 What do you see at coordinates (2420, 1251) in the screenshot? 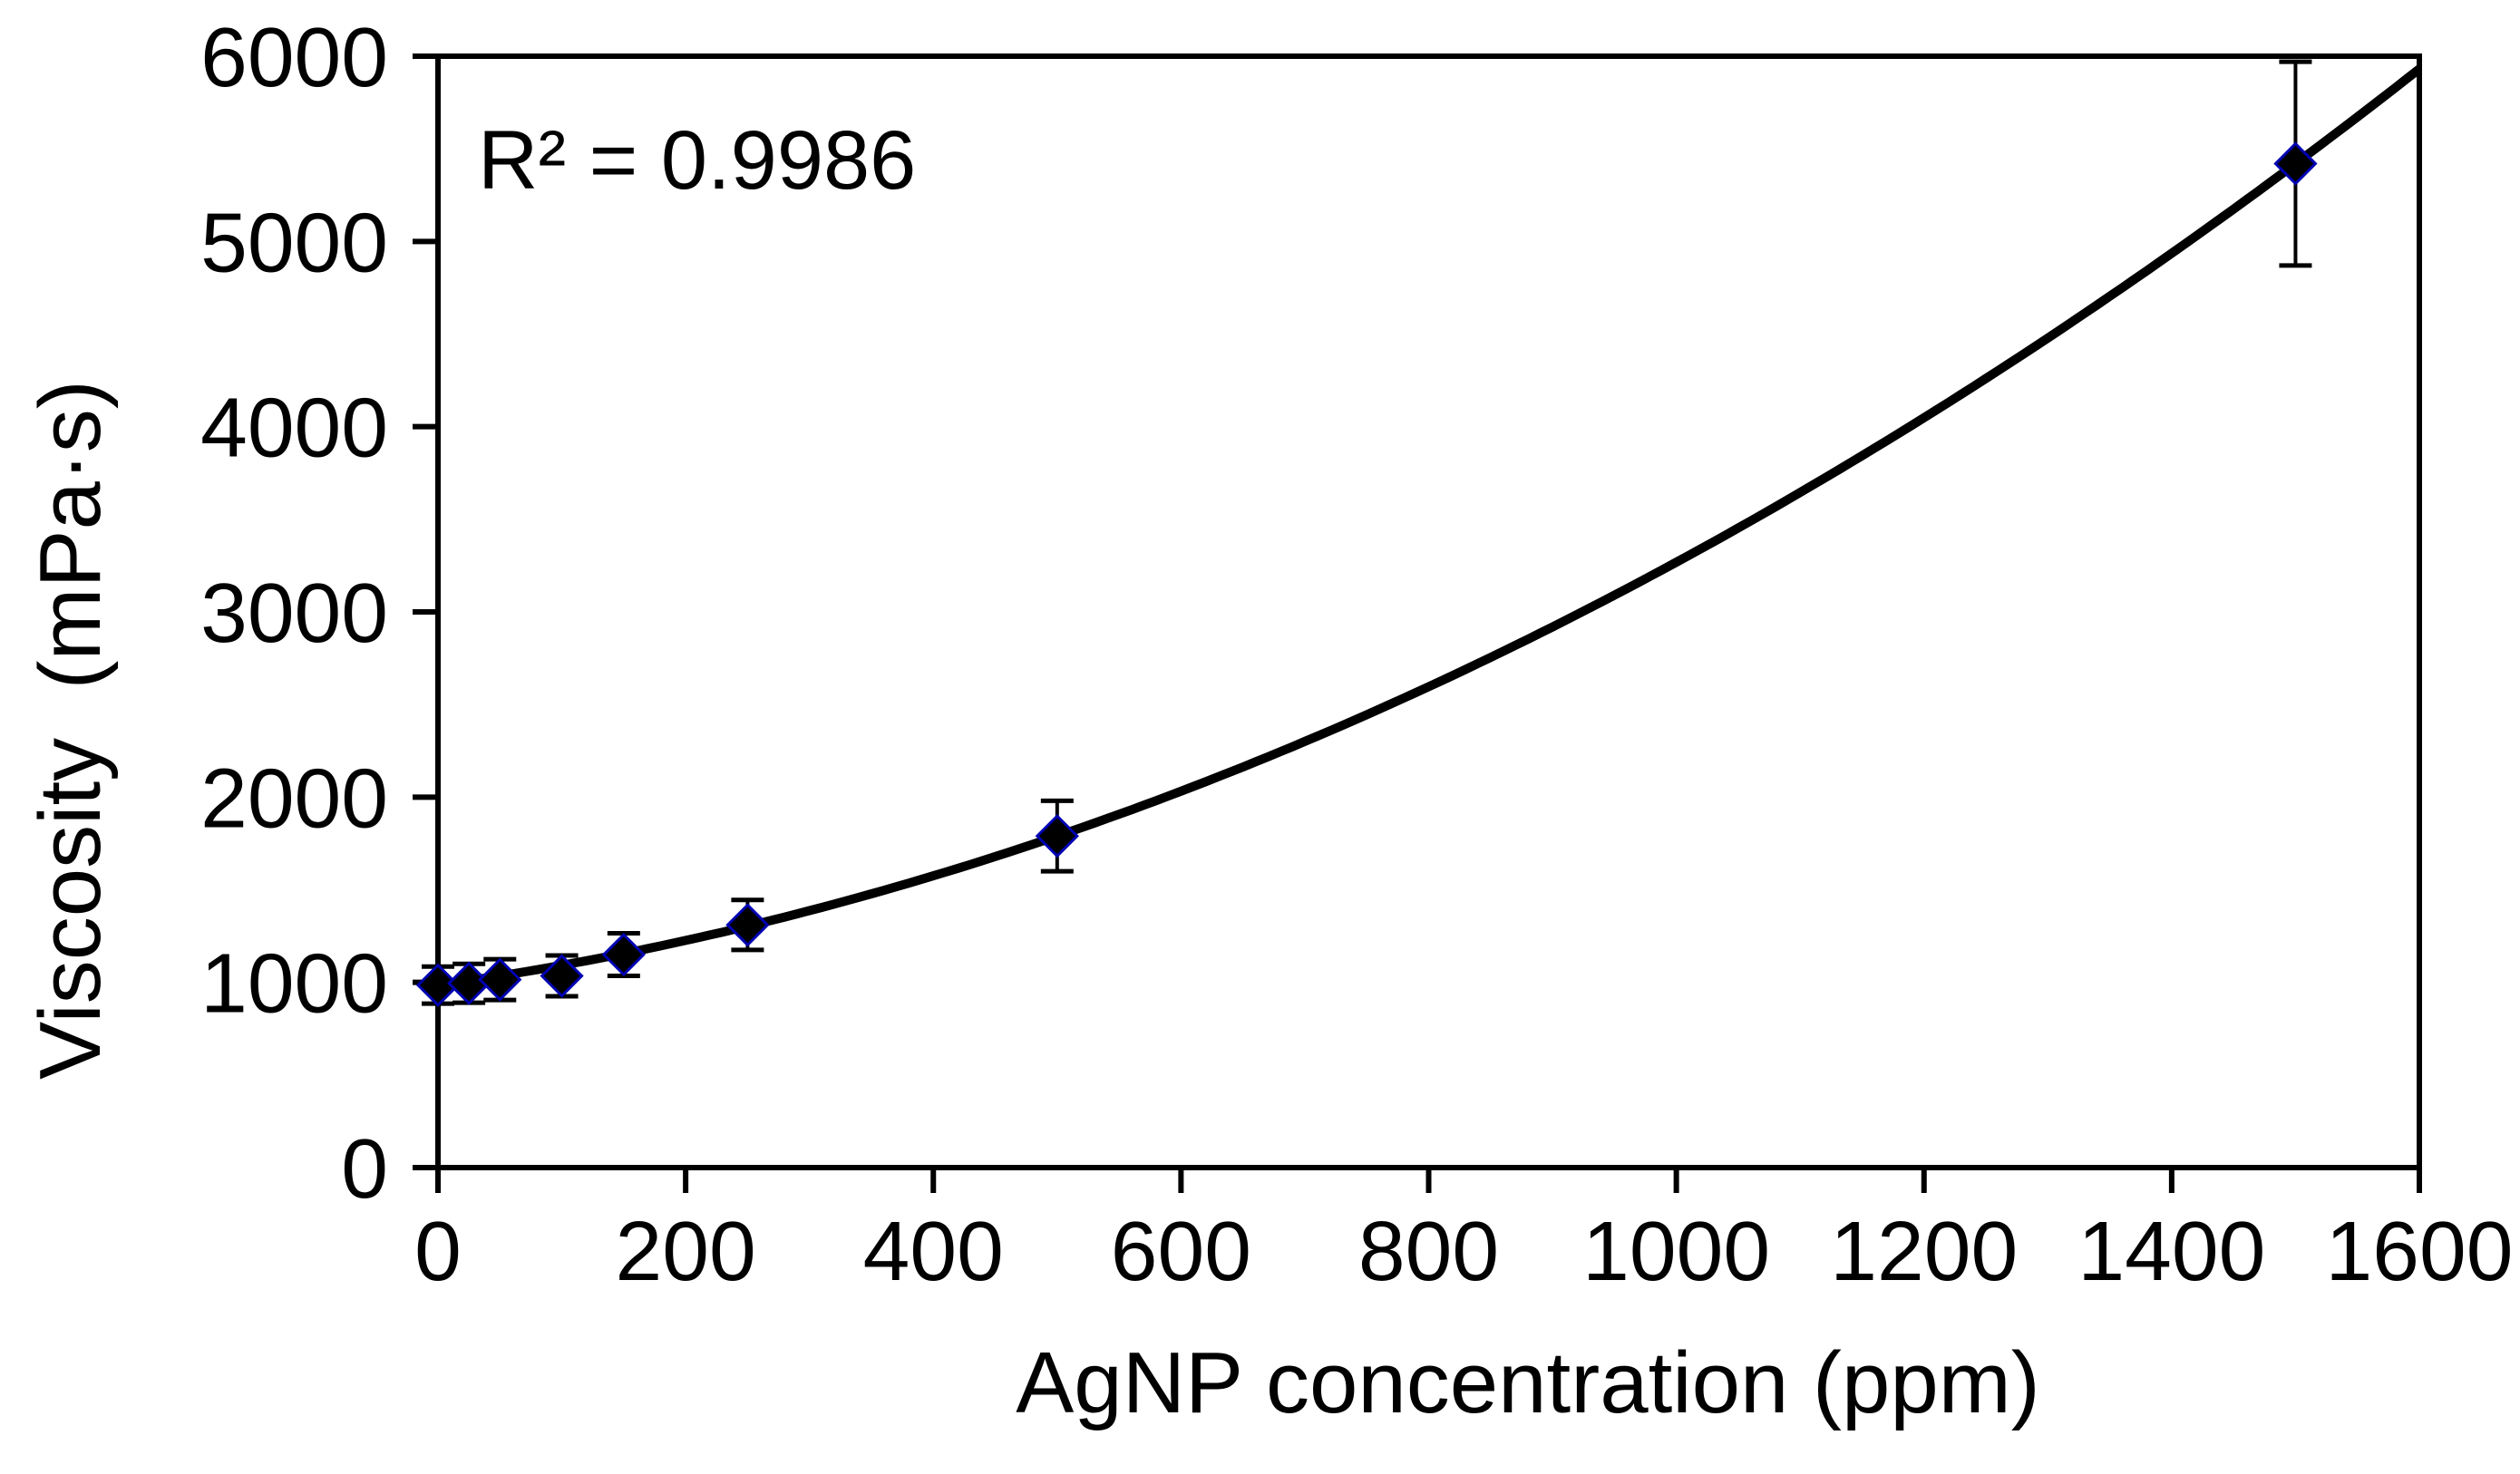
I see `x-tick-label: 1600` at bounding box center [2420, 1251].